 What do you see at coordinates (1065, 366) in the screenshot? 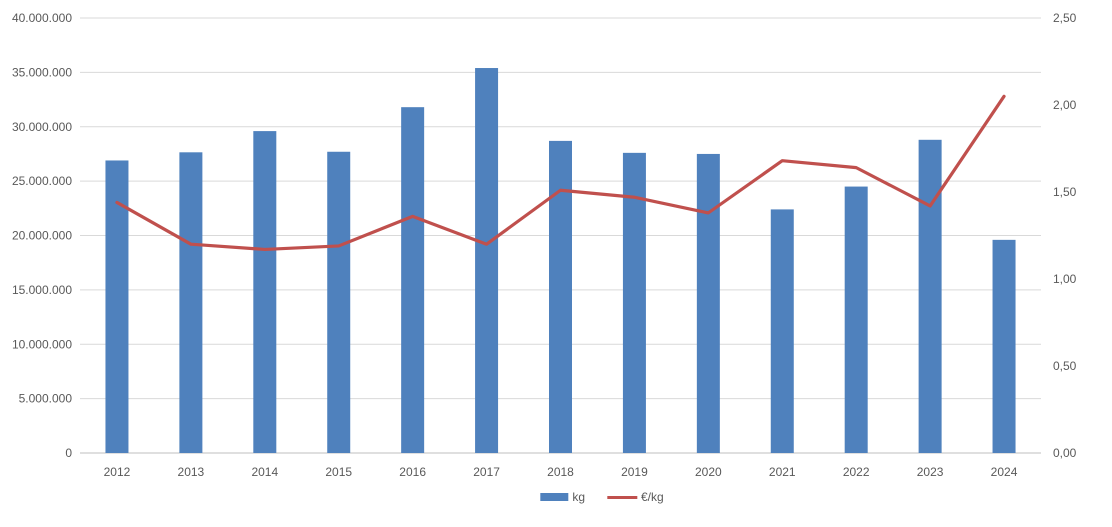
I see `right-axis-tick-label: 0,50` at bounding box center [1065, 366].